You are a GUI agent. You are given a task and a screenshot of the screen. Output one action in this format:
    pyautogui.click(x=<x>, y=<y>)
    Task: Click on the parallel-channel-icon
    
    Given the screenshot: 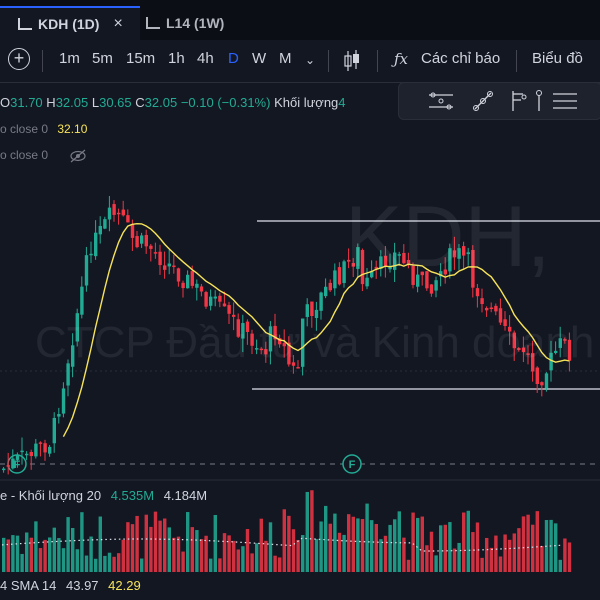 What is the action you would take?
    pyautogui.click(x=441, y=101)
    